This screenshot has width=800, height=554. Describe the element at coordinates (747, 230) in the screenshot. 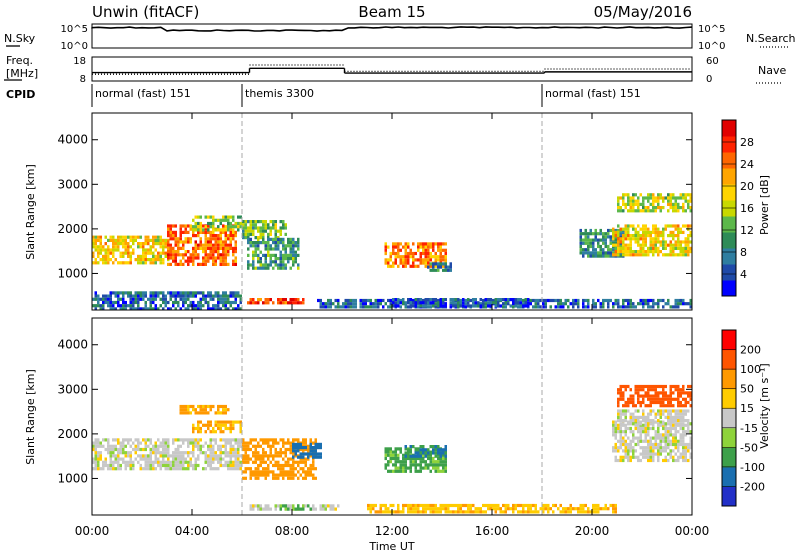

I see `power-colorbar-tick-label: 12` at that location.